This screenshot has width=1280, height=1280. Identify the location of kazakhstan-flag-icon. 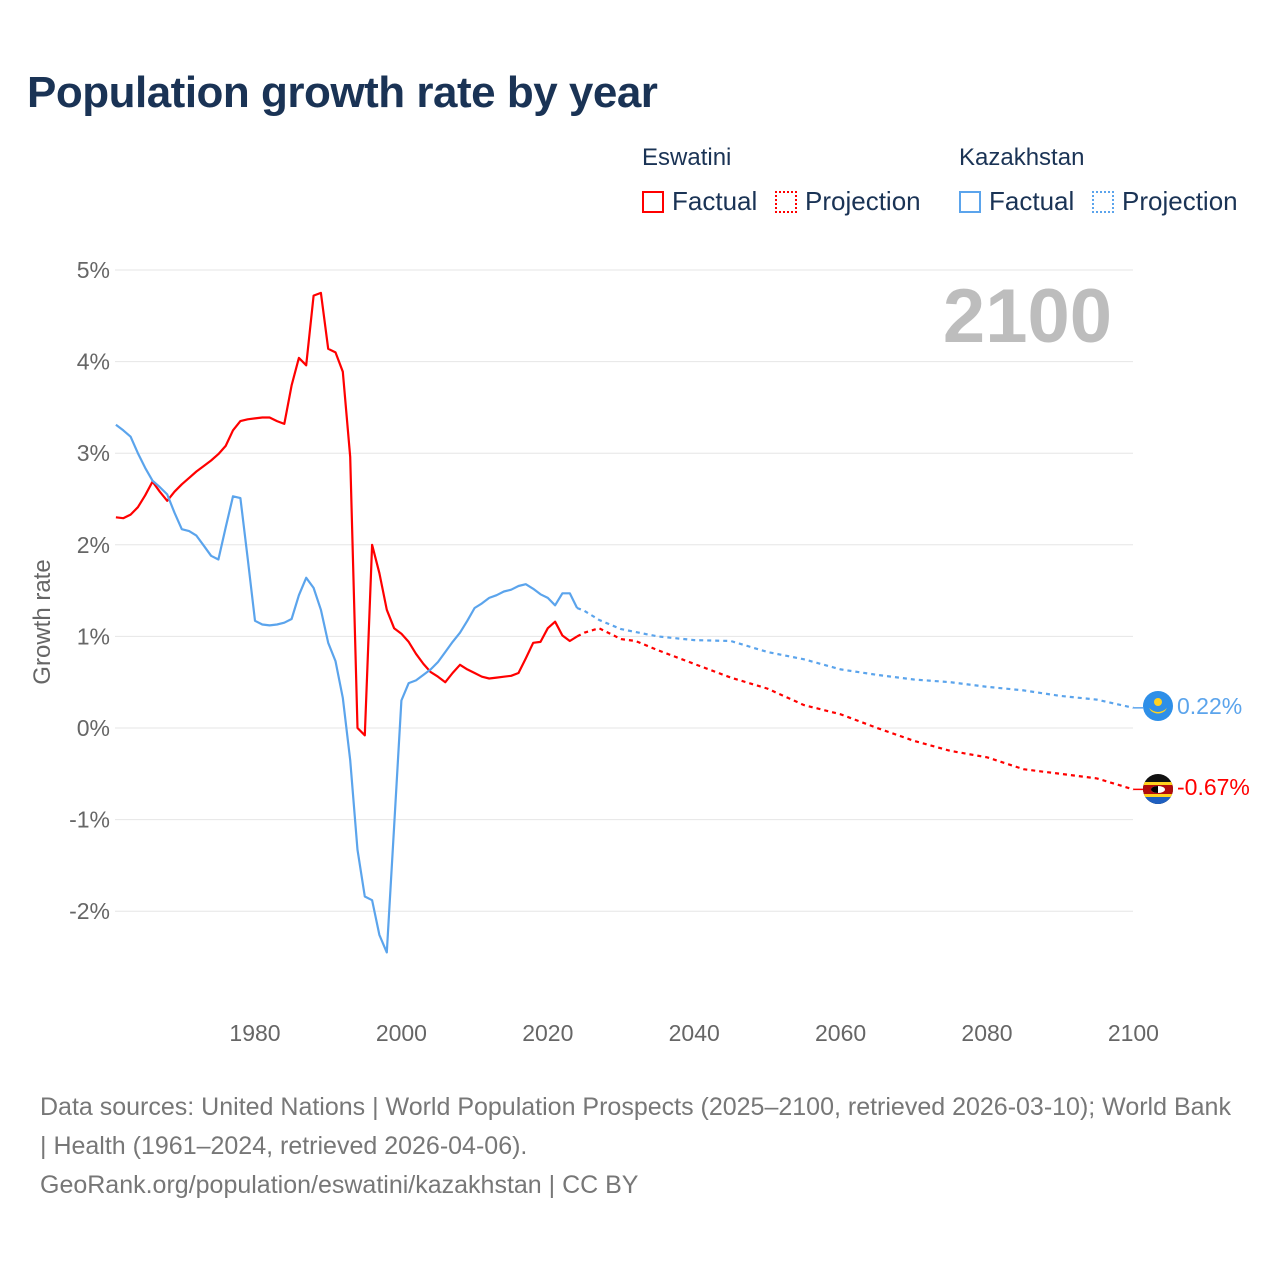
(1158, 706).